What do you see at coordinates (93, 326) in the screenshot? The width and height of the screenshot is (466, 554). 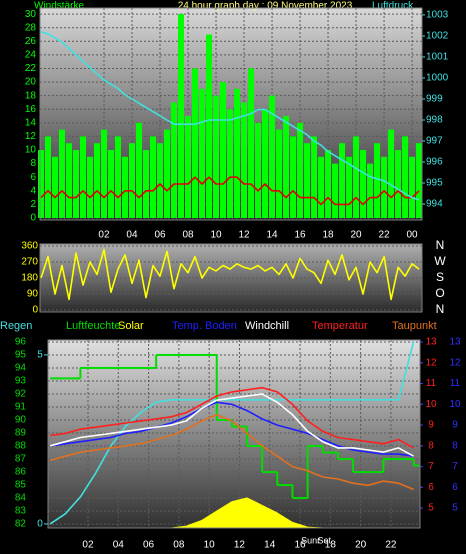 I see `legend-entry: Luftfeuchte` at bounding box center [93, 326].